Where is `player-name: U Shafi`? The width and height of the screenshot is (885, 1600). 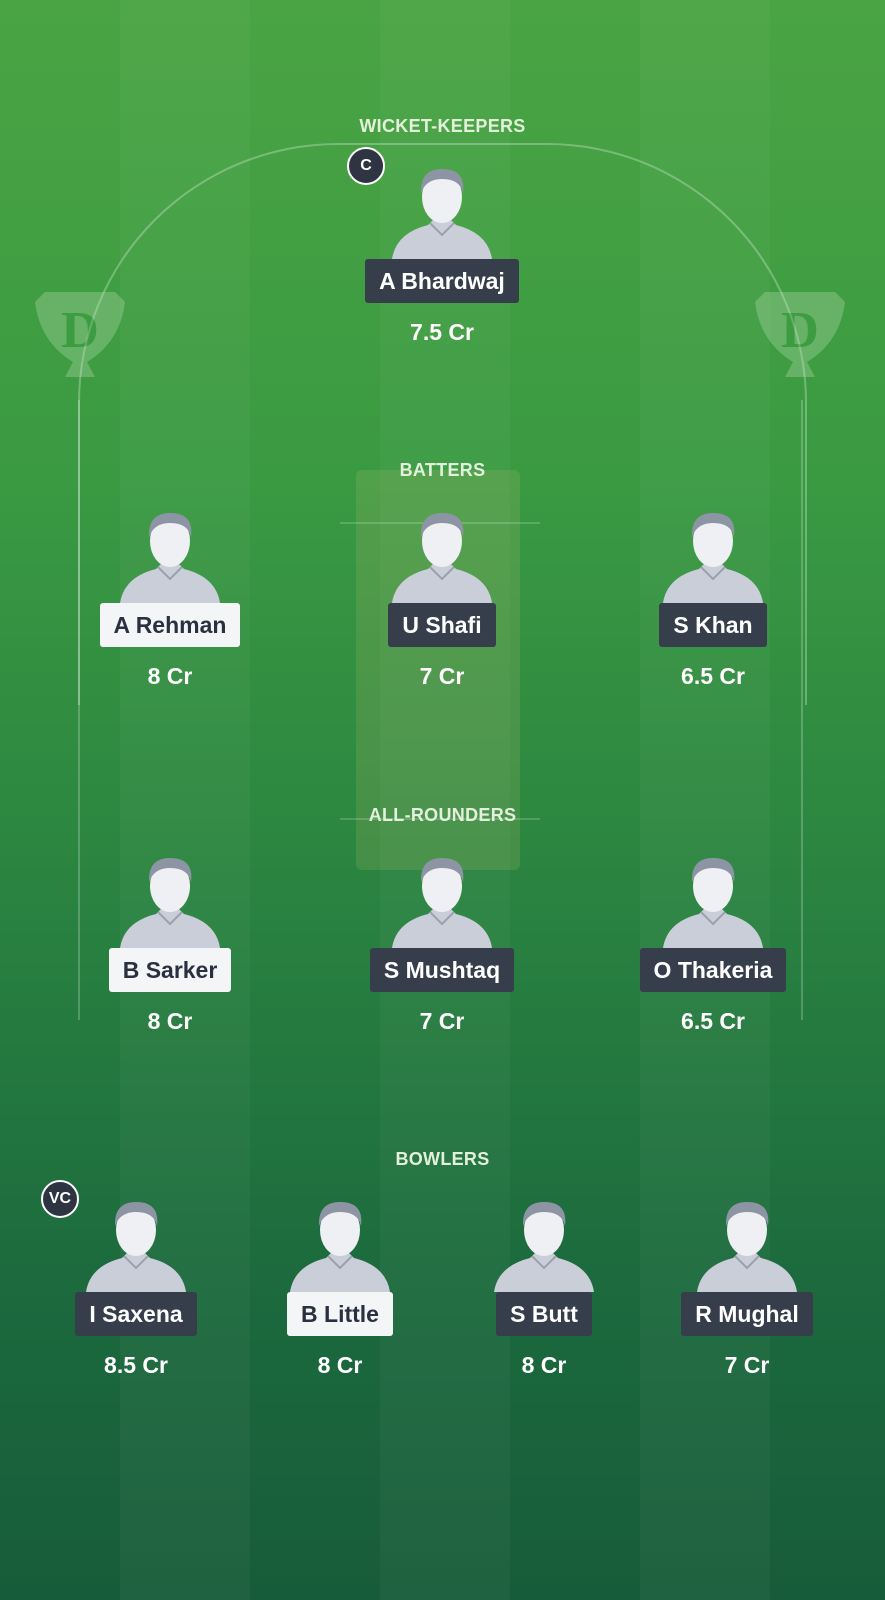 player-name: U Shafi is located at coordinates (442, 625).